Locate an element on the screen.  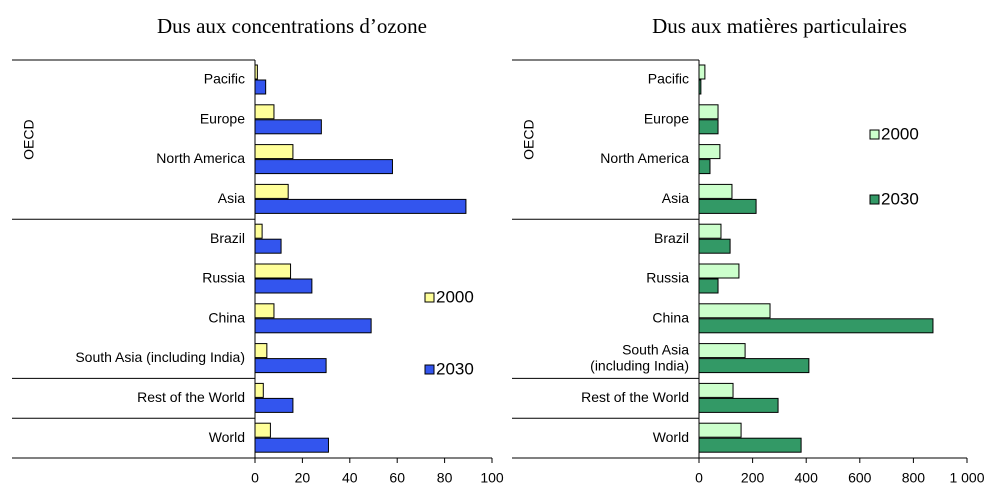
x-tick-label: 20 is located at coordinates (303, 478).